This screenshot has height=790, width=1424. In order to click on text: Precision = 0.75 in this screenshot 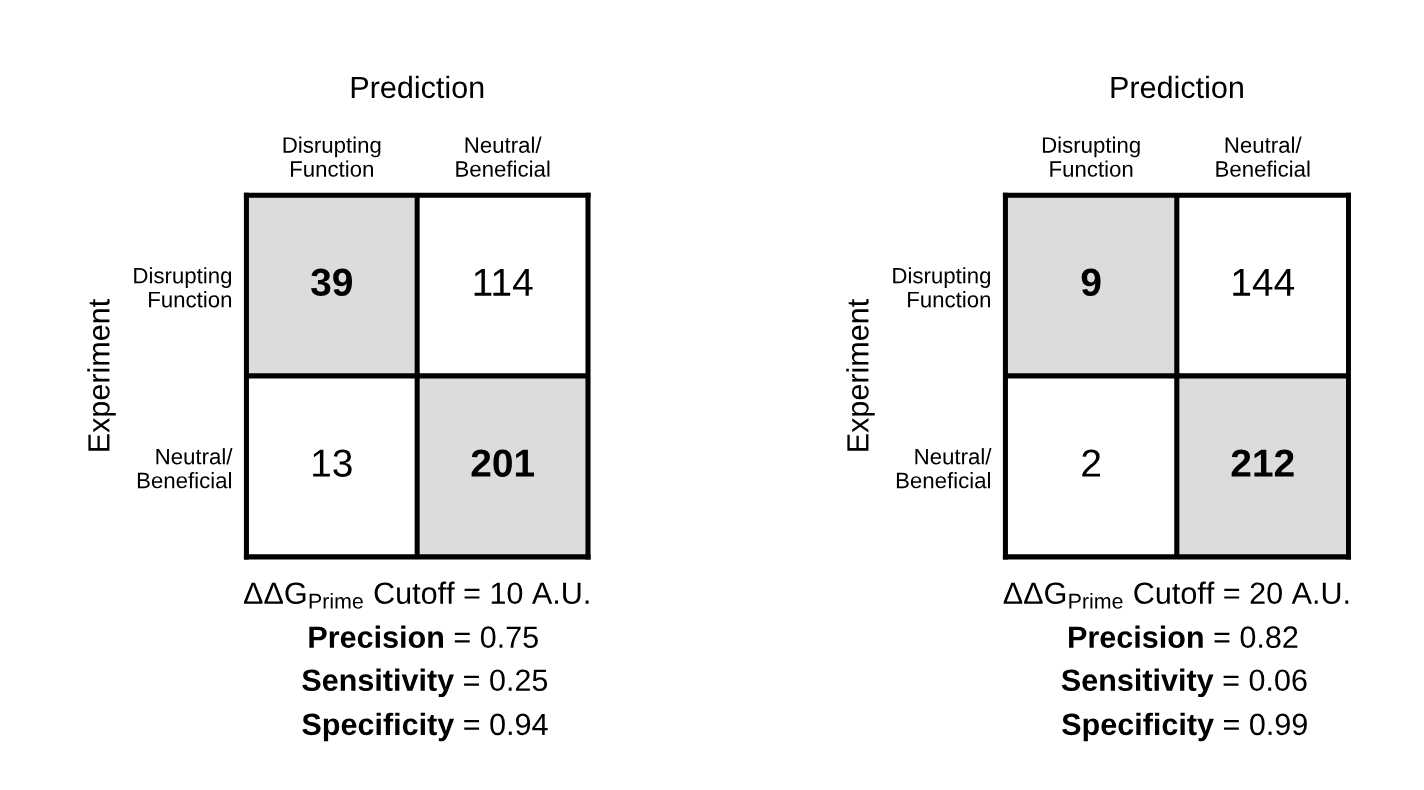, I will do `click(423, 637)`.